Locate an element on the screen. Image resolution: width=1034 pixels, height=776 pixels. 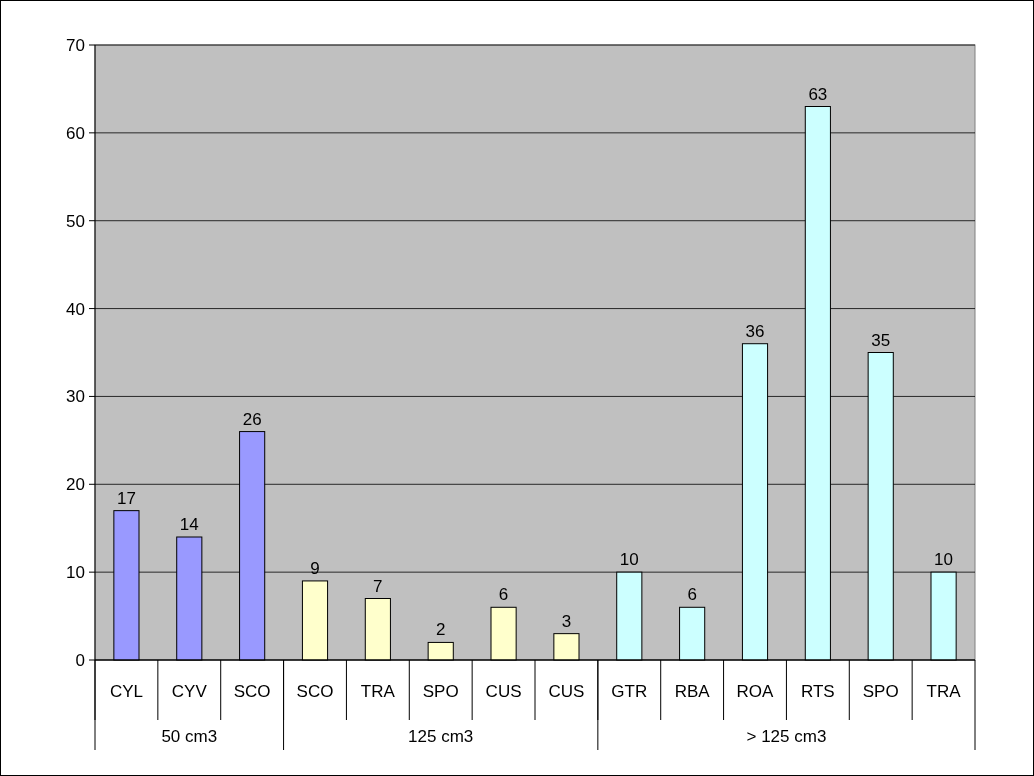
data-label: 9 is located at coordinates (315, 568).